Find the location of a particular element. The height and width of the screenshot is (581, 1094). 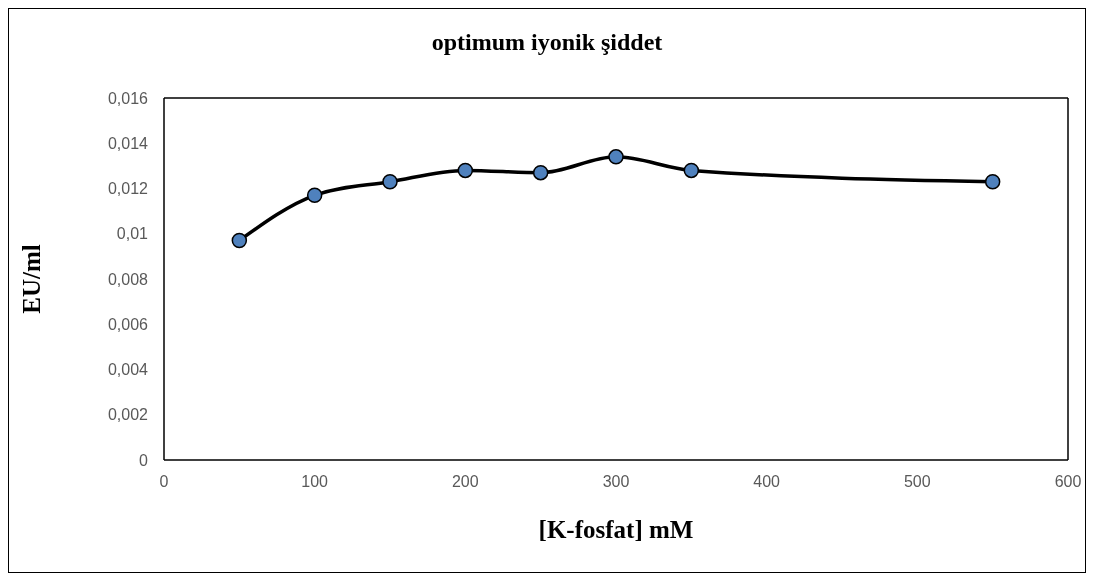

x-tick-label: 400 is located at coordinates (767, 482).